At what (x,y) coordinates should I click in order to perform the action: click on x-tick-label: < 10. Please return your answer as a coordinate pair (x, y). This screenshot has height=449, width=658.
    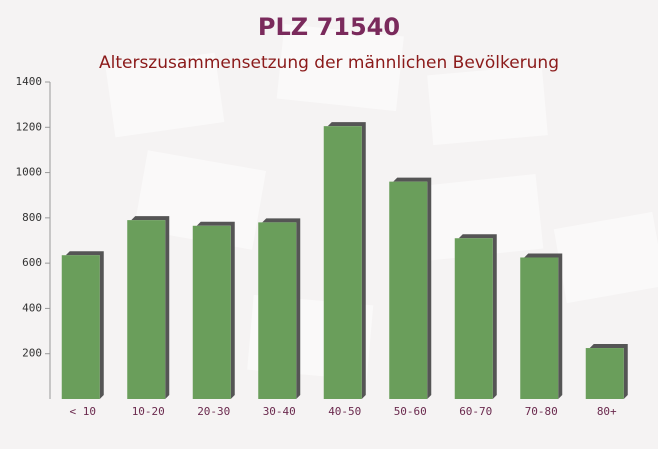
    Looking at the image, I should click on (83, 411).